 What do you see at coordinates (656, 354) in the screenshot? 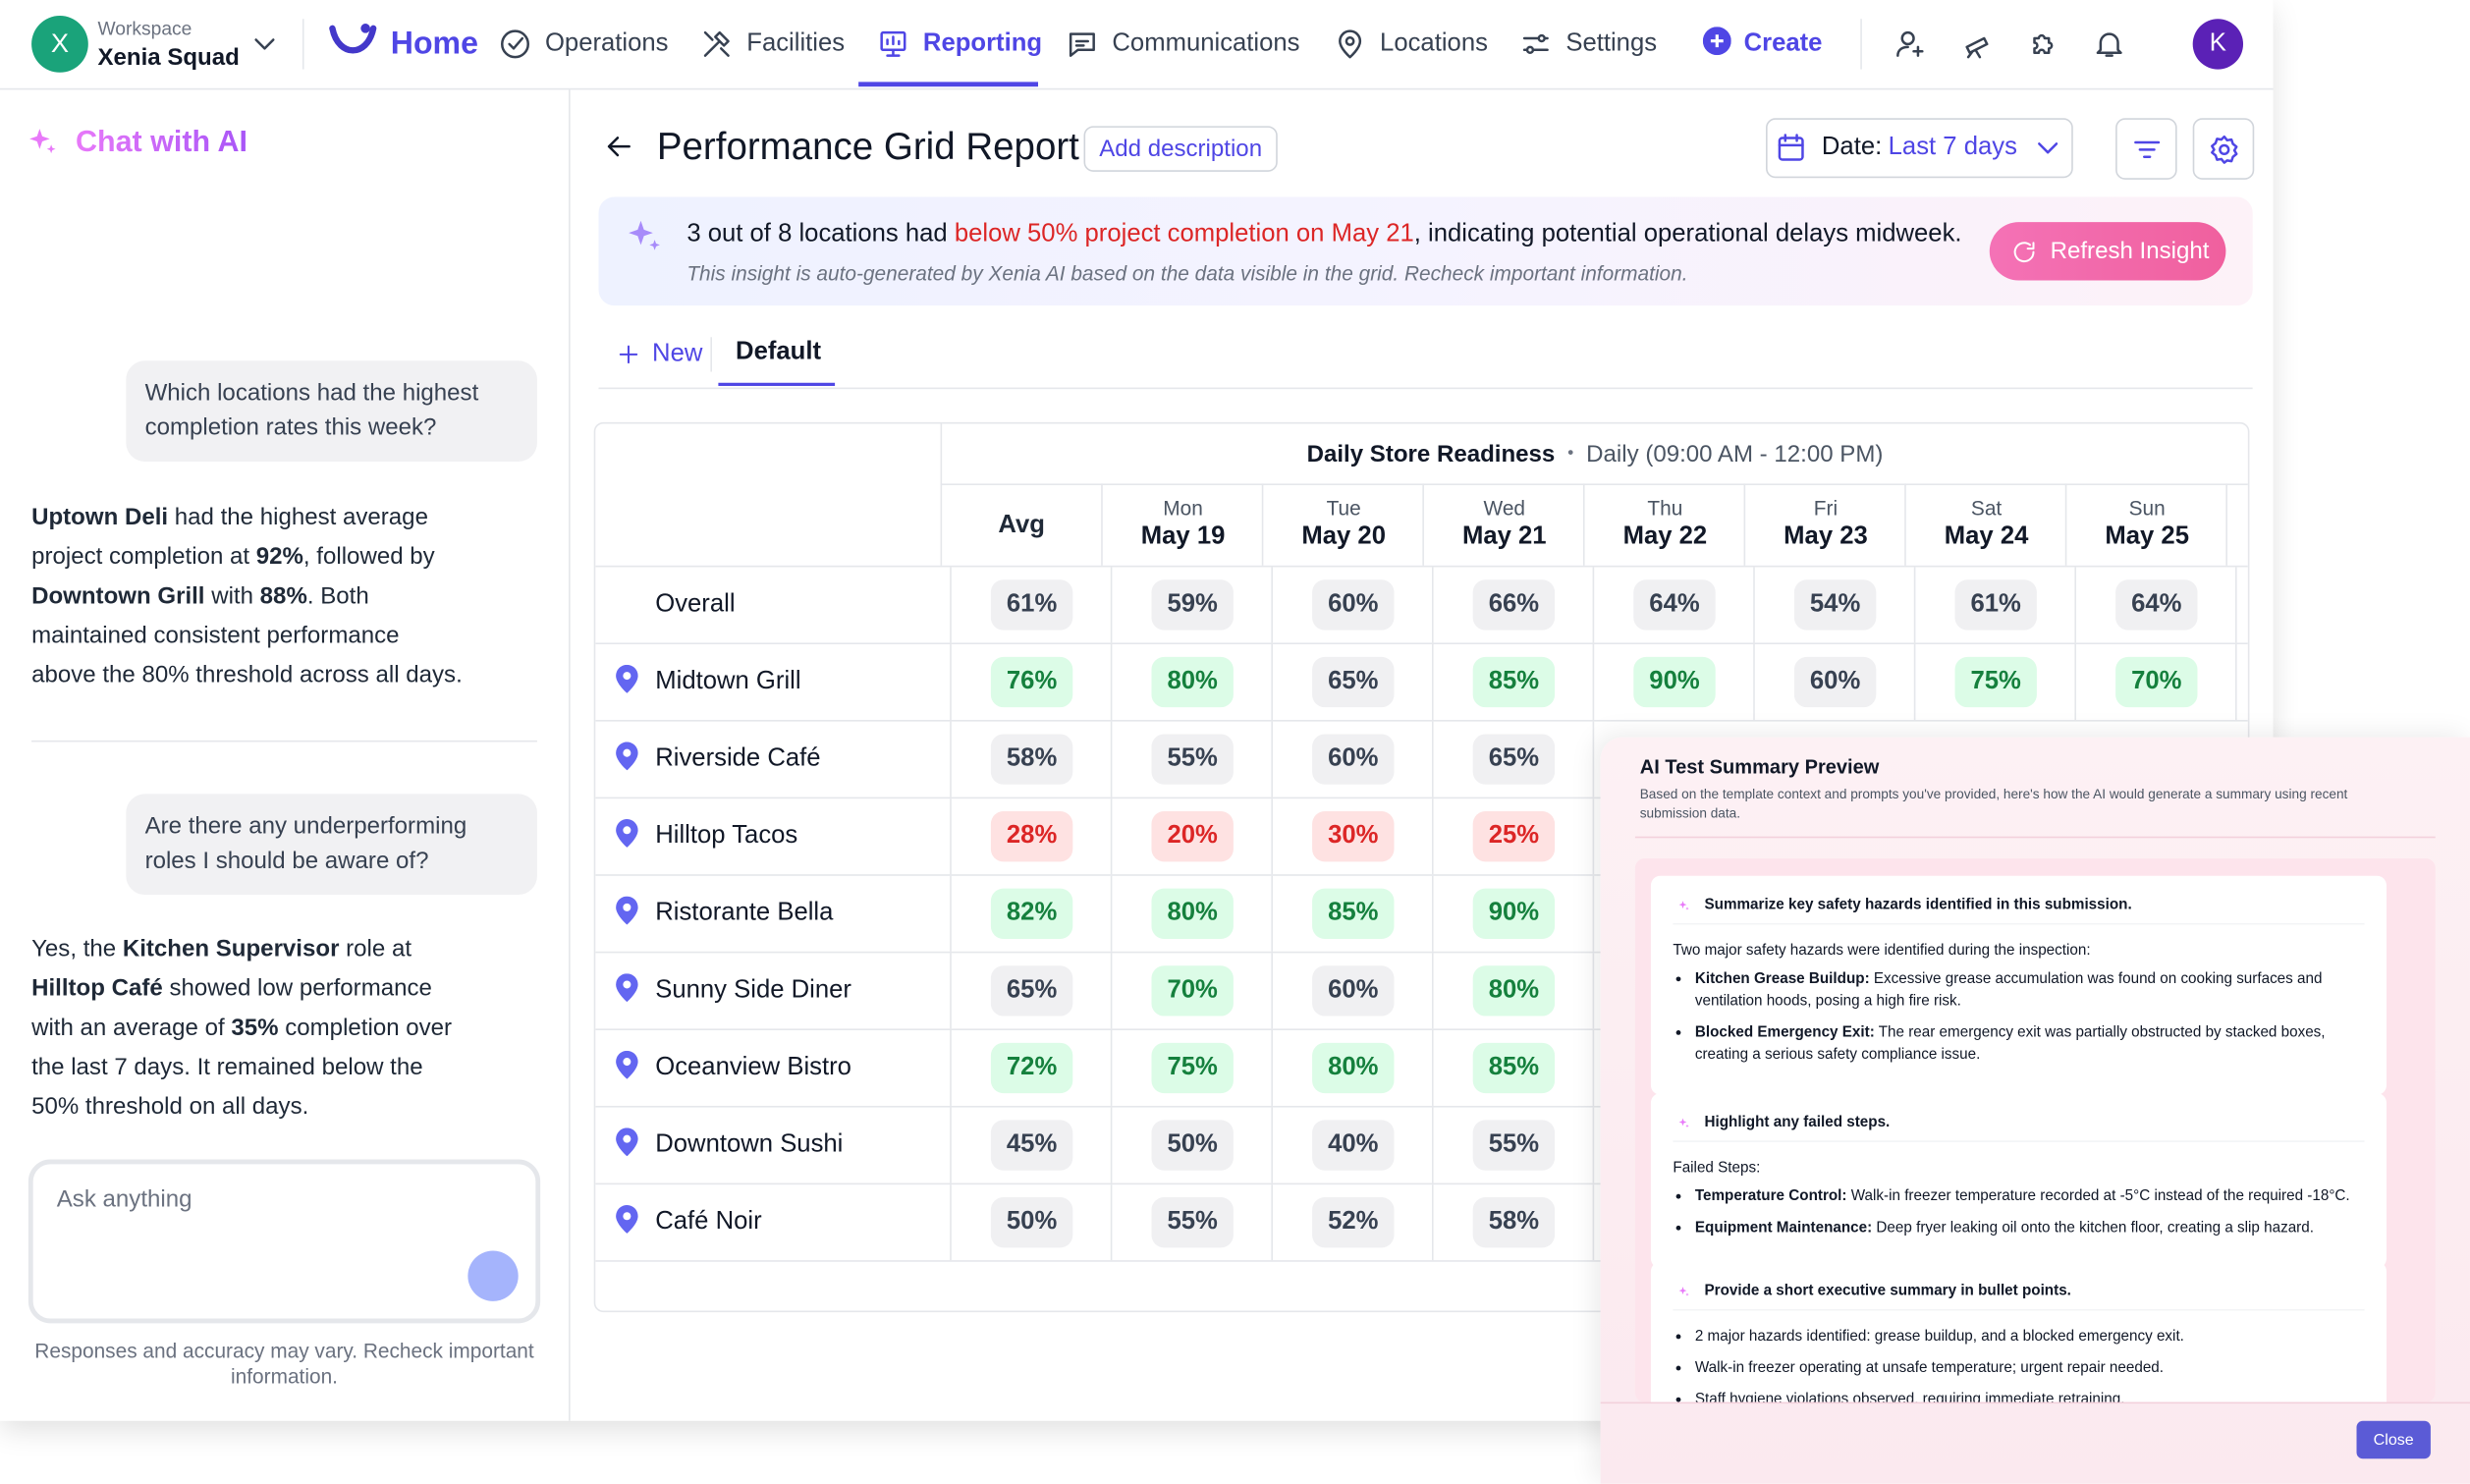
I see `tab-new: New` at bounding box center [656, 354].